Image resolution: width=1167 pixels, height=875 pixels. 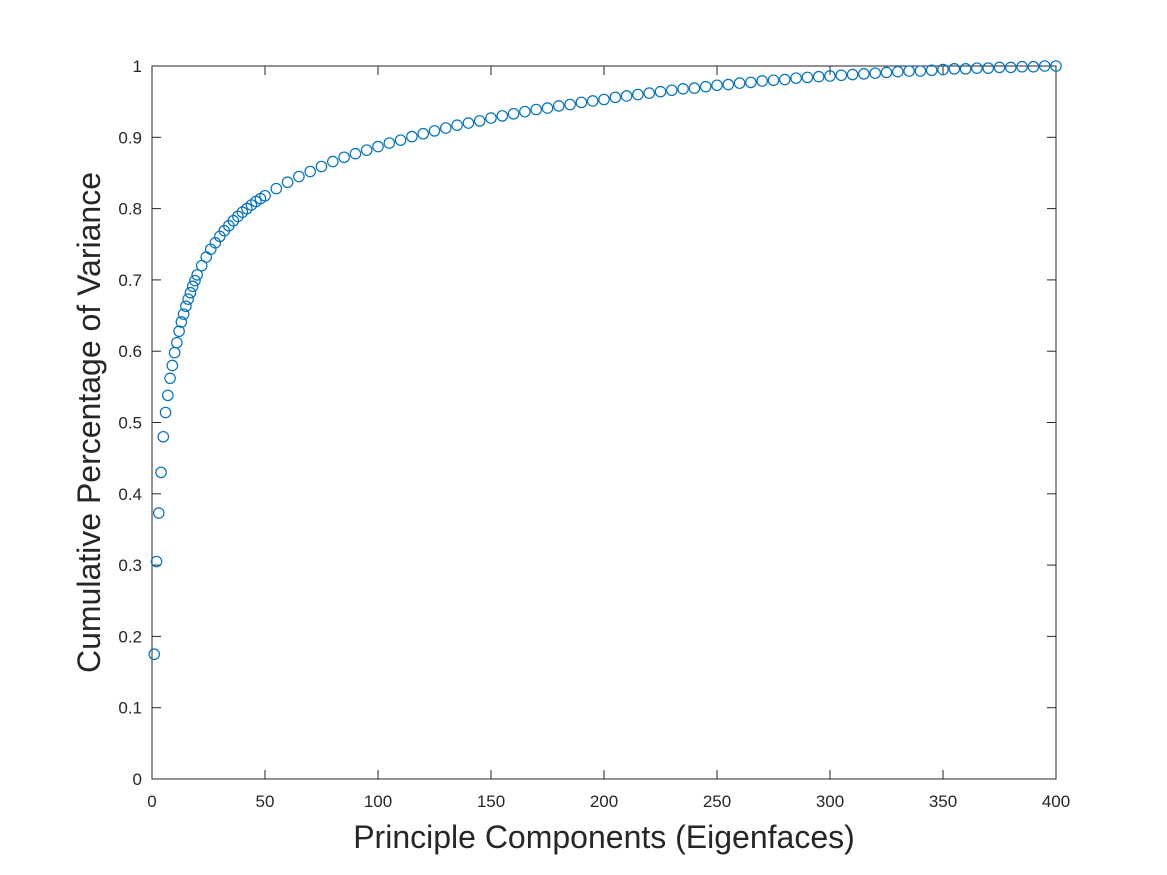 I want to click on y-tick-label: 0.2, so click(x=130, y=636).